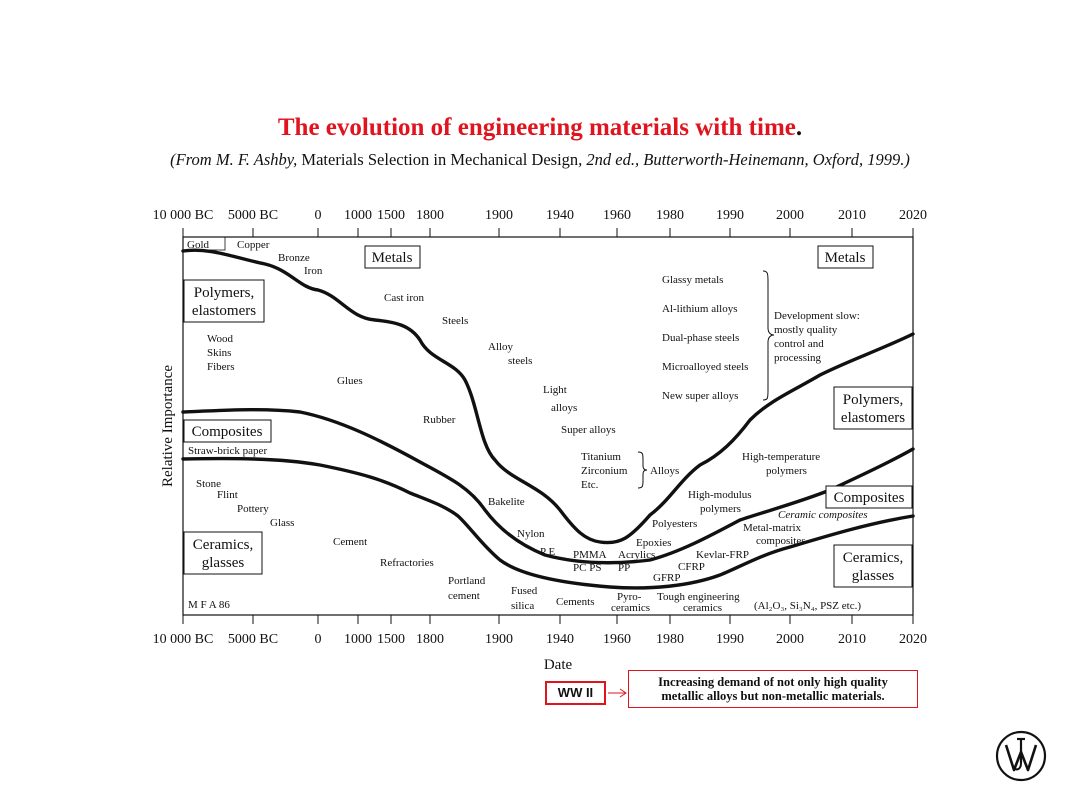 This screenshot has height=810, width=1080. I want to click on metals-right-label: Metals, so click(845, 258).